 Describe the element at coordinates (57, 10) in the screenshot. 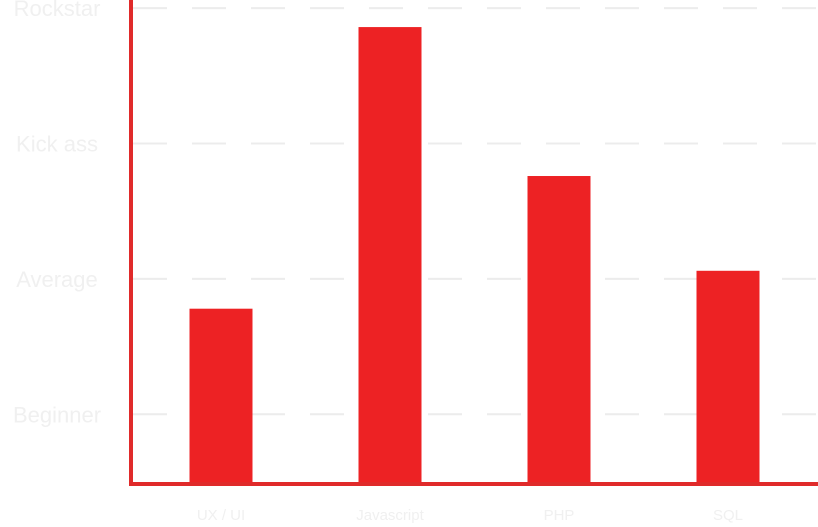

I see `y-tick-label: Rockstar` at that location.